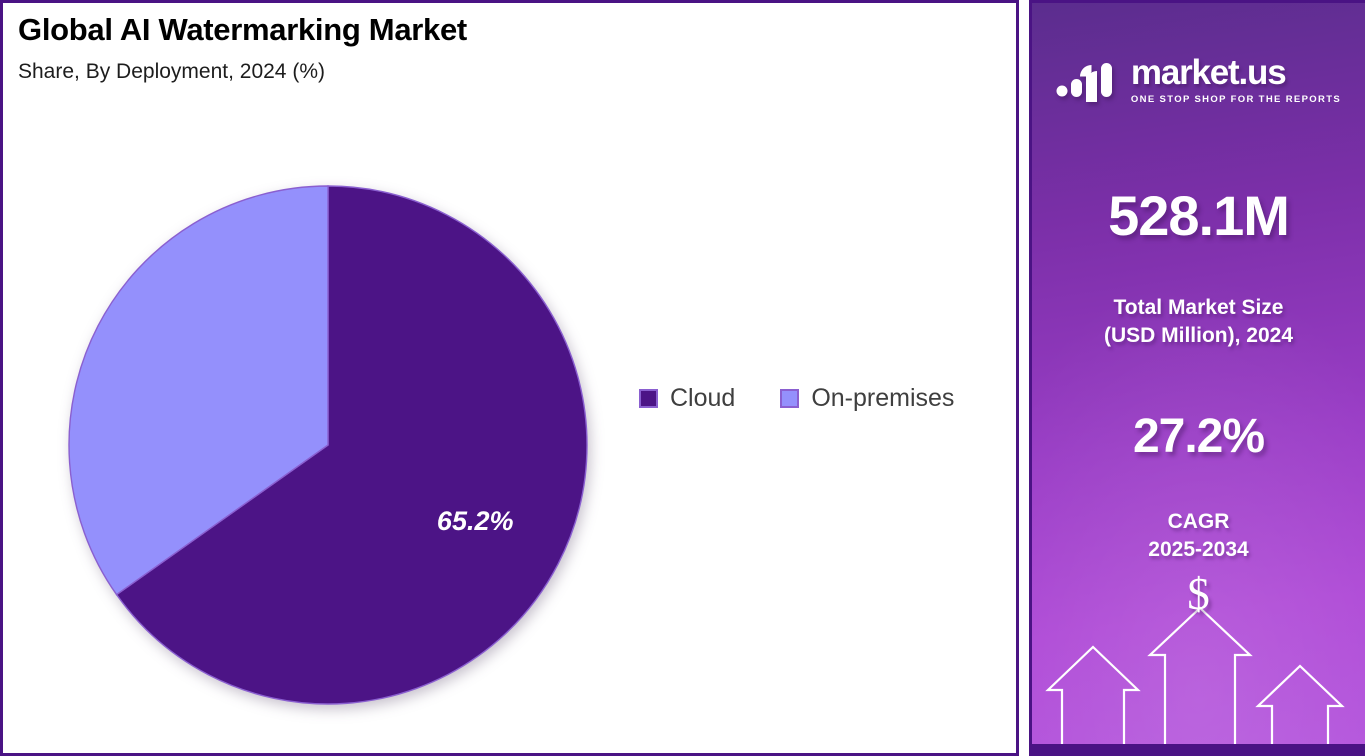 Image resolution: width=1365 pixels, height=756 pixels. Describe the element at coordinates (1198, 536) in the screenshot. I see `cagr-caption: CAGR 2025-2034` at that location.